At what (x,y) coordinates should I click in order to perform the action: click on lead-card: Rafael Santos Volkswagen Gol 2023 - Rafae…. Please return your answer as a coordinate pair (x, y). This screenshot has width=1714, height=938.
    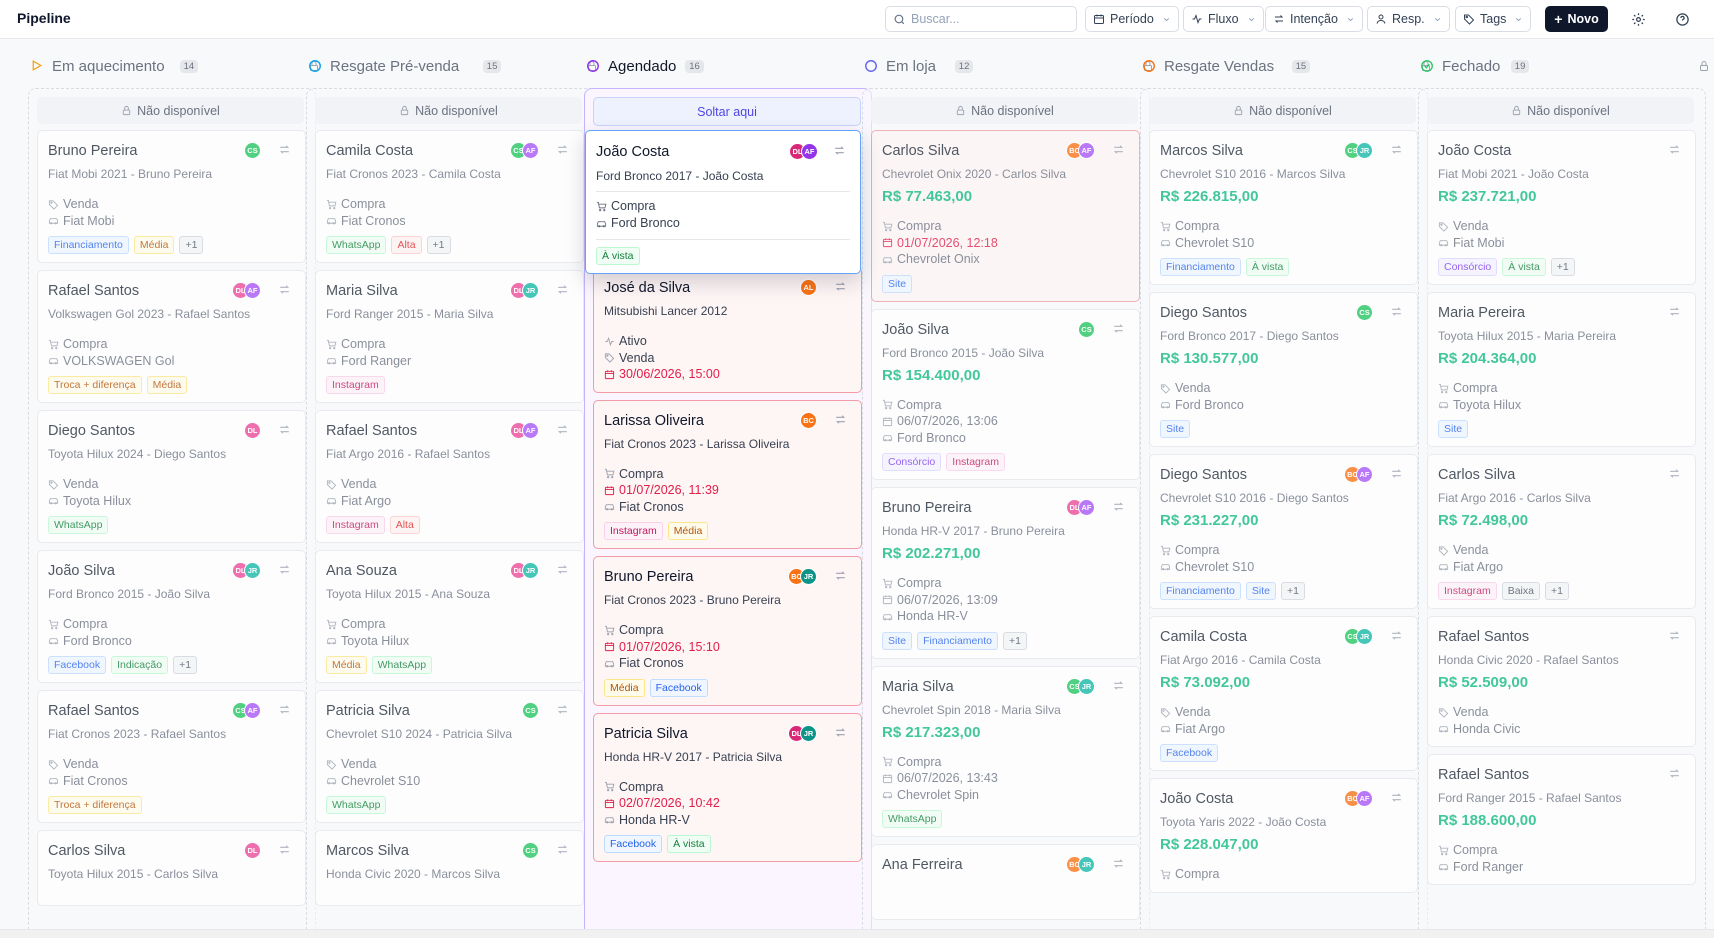
    Looking at the image, I should click on (171, 336).